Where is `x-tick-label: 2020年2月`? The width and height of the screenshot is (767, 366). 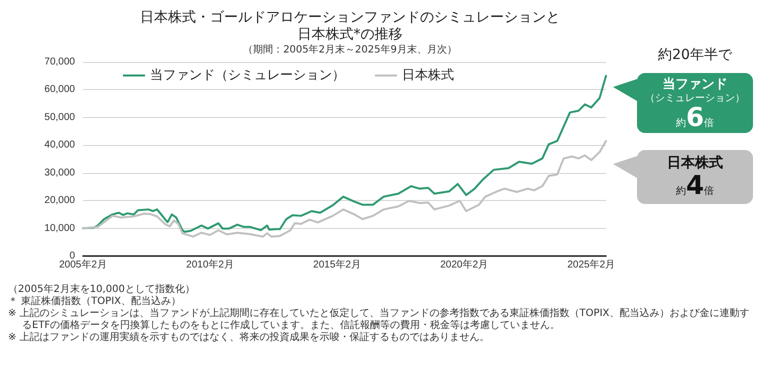
x-tick-label: 2020年2月 is located at coordinates (464, 264).